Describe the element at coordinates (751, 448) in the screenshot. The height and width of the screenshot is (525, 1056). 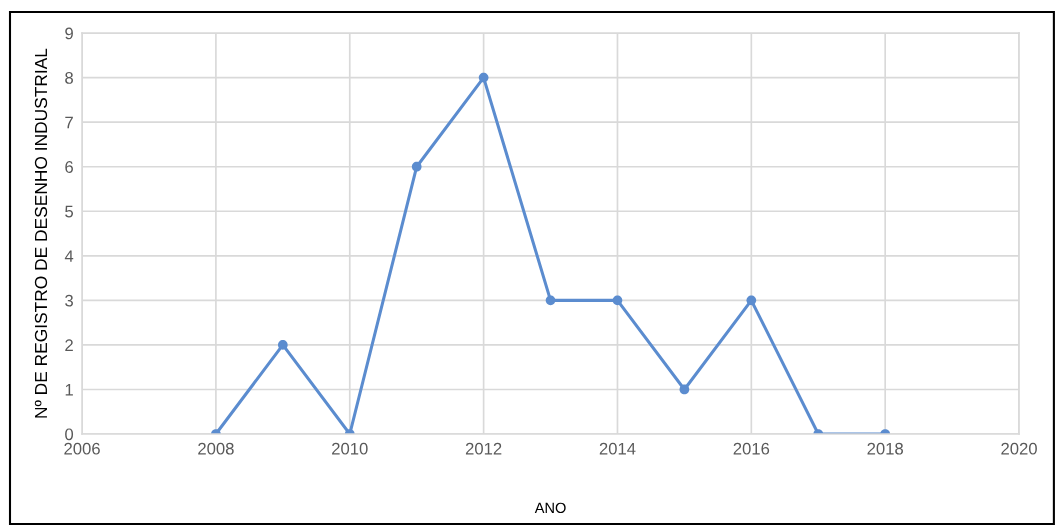
I see `x-tick-label: 2016` at that location.